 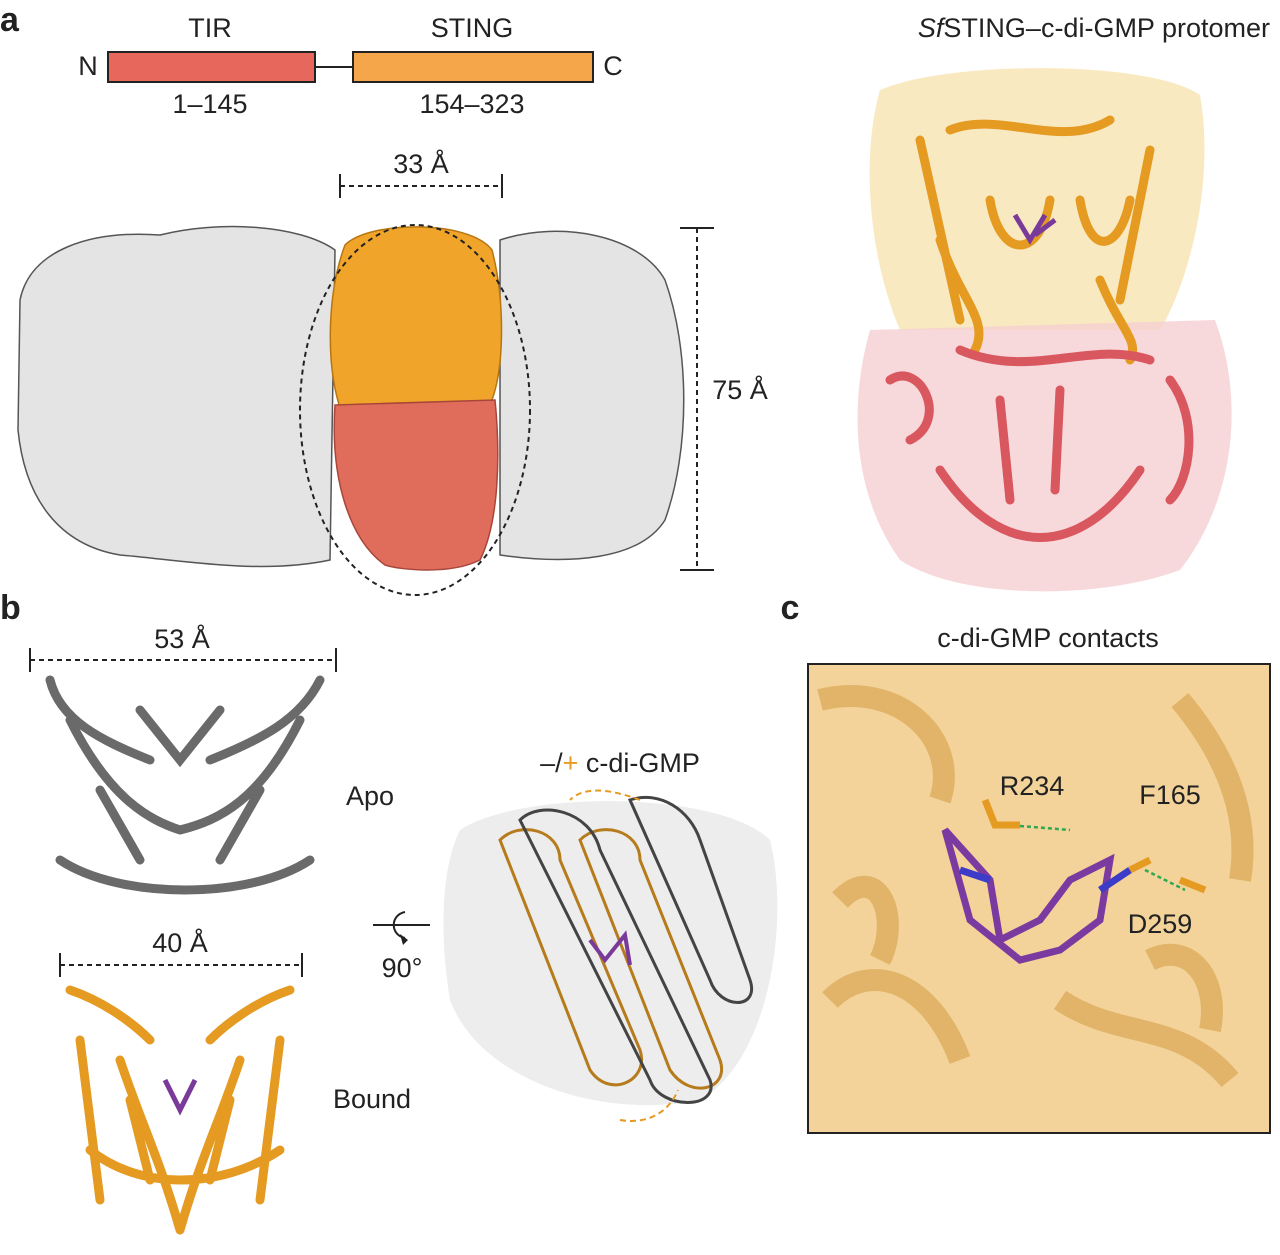 I want to click on tir-domain, so click(x=211, y=67).